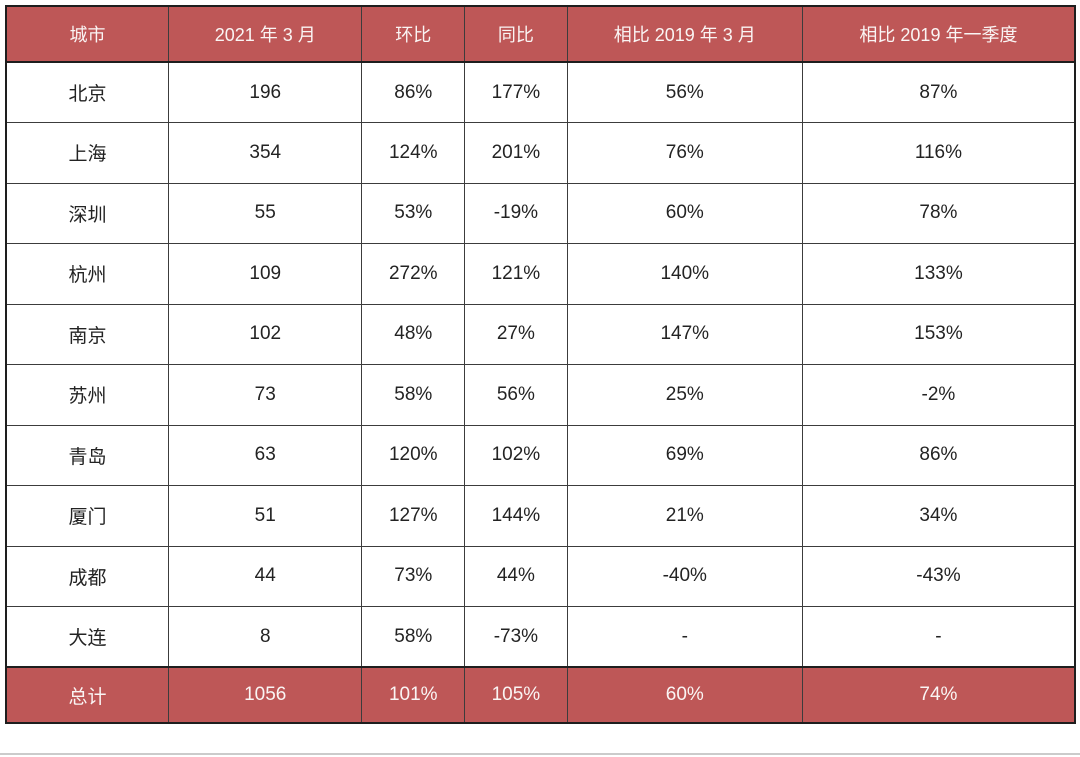 The height and width of the screenshot is (757, 1080). What do you see at coordinates (684, 213) in the screenshot?
I see `table-cell: 60%` at bounding box center [684, 213].